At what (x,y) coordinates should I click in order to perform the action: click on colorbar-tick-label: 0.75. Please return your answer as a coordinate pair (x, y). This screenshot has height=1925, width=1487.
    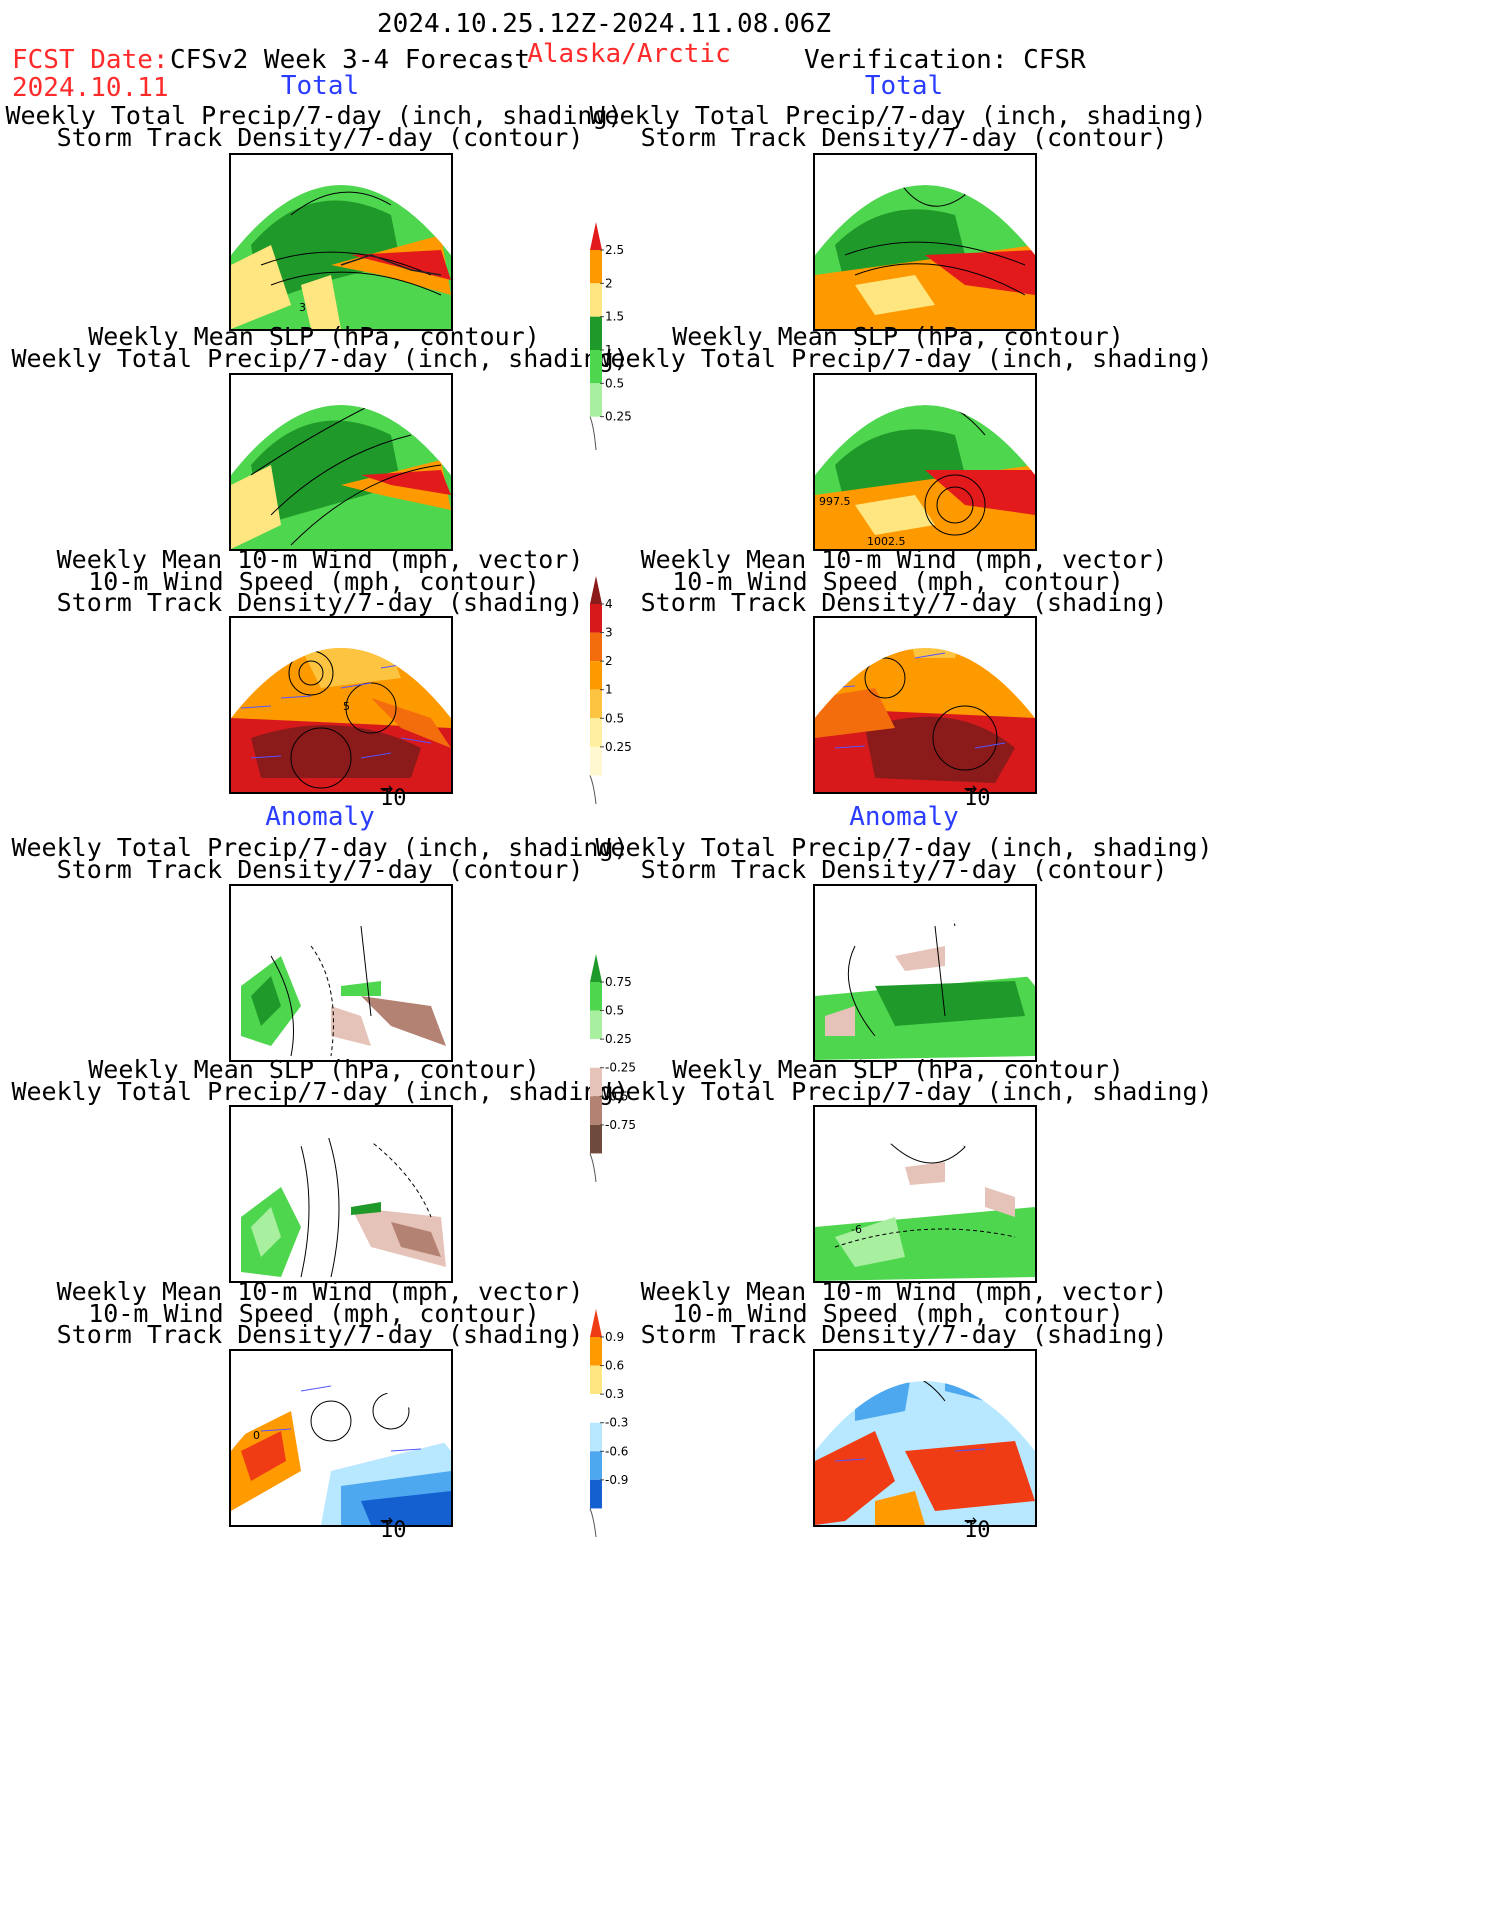
    Looking at the image, I should click on (618, 982).